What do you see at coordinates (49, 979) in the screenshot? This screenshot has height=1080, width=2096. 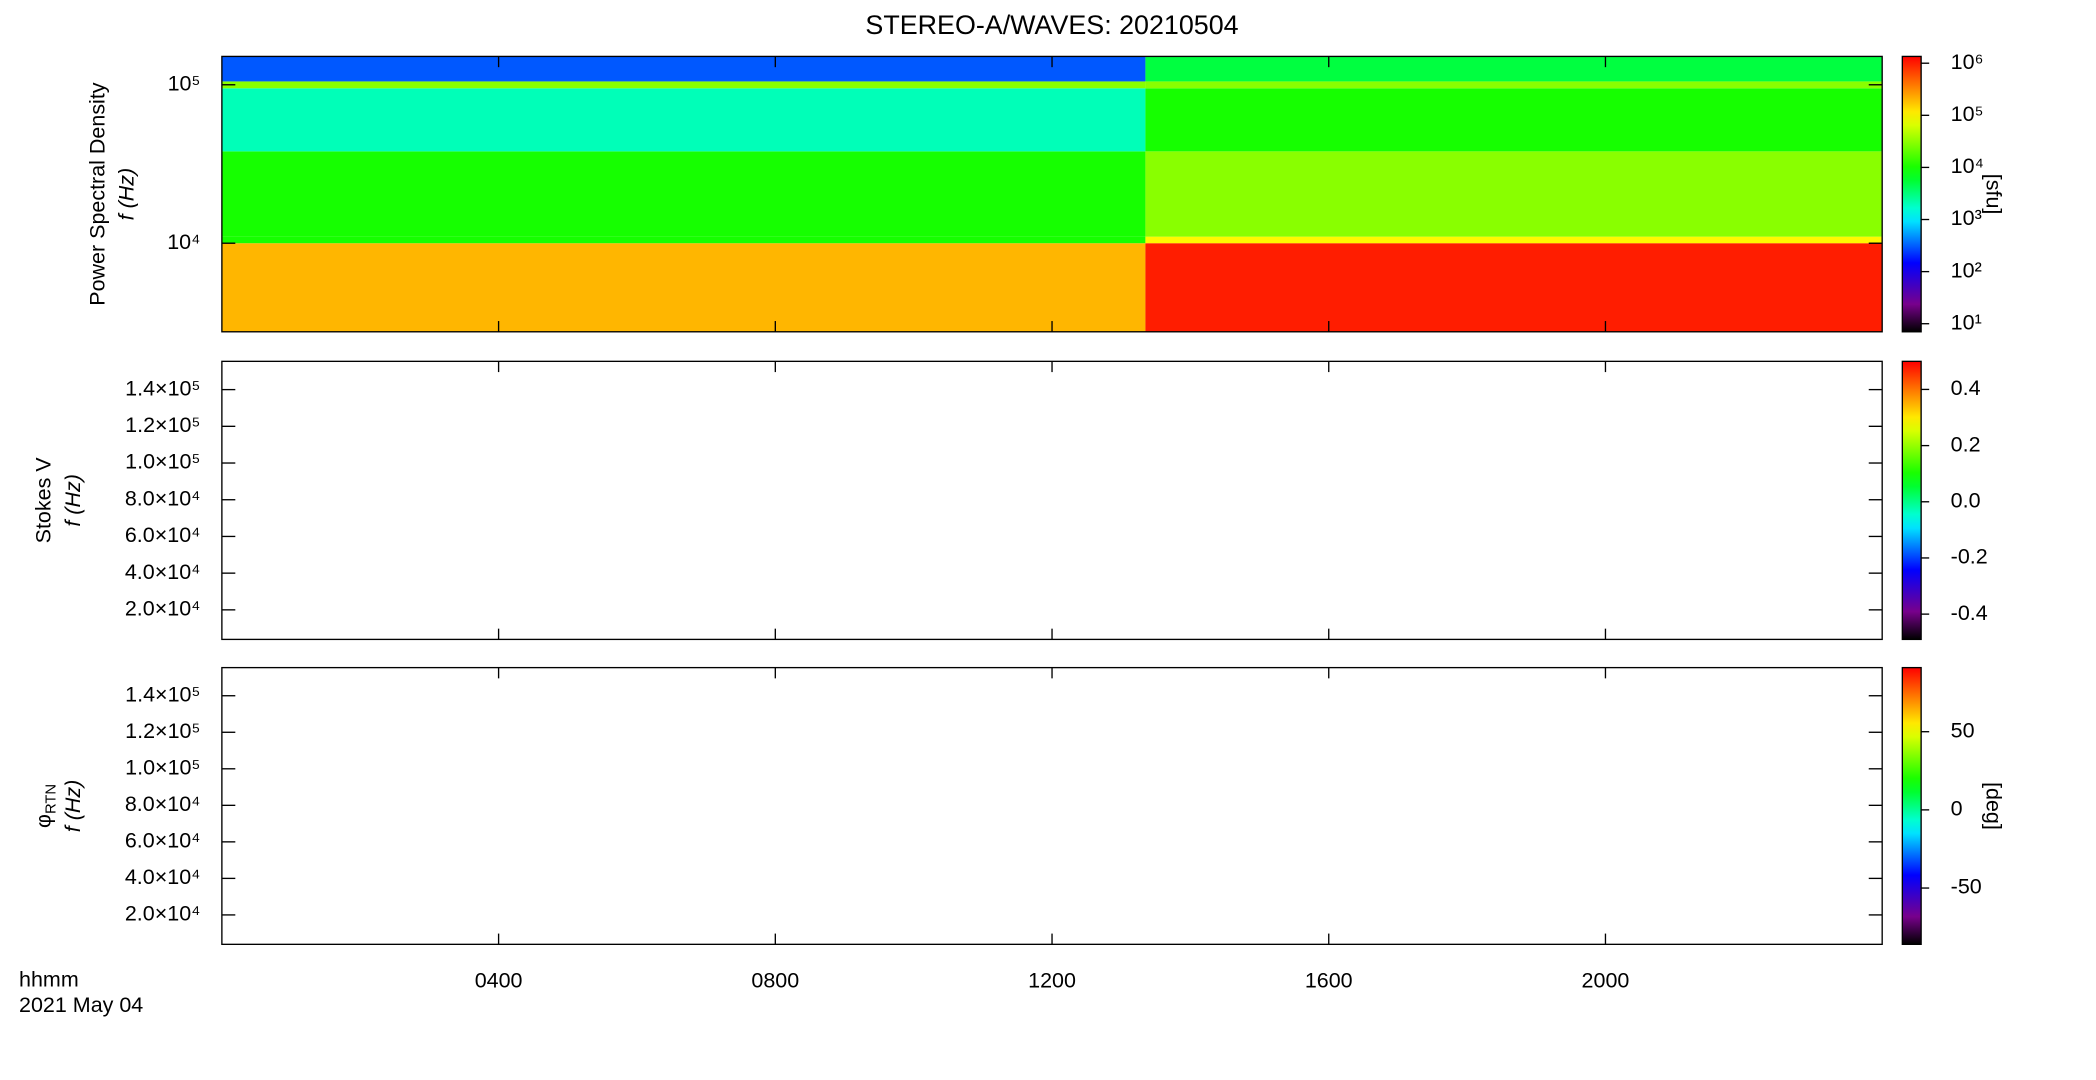 I see `time-label: hhmm` at bounding box center [49, 979].